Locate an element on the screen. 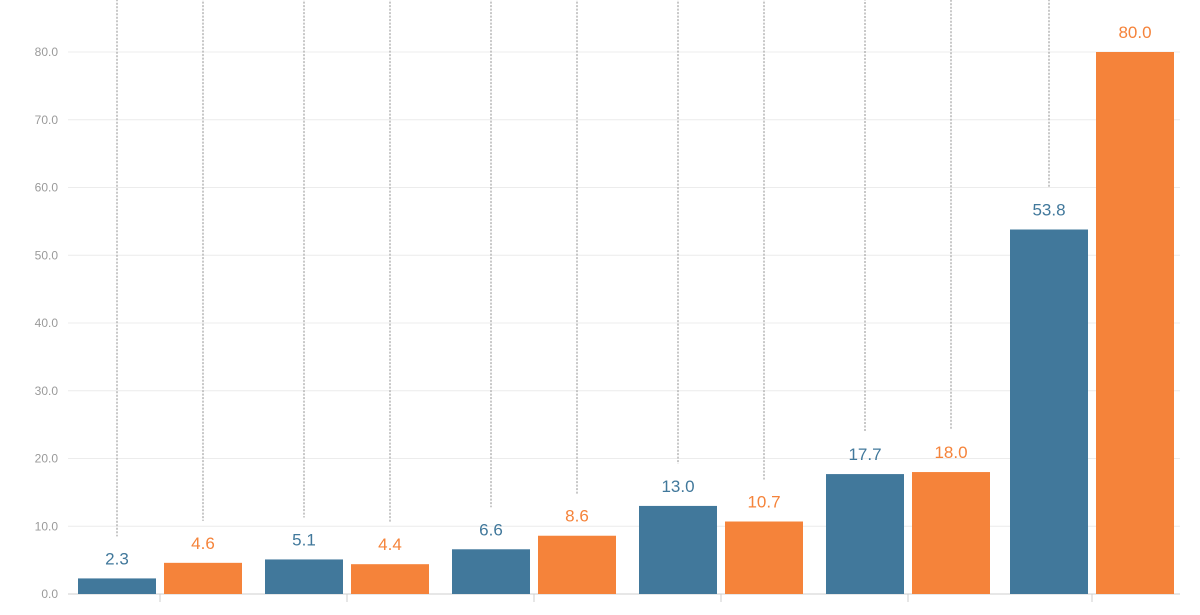 The width and height of the screenshot is (1200, 615). data-label: 18.0 is located at coordinates (950, 452).